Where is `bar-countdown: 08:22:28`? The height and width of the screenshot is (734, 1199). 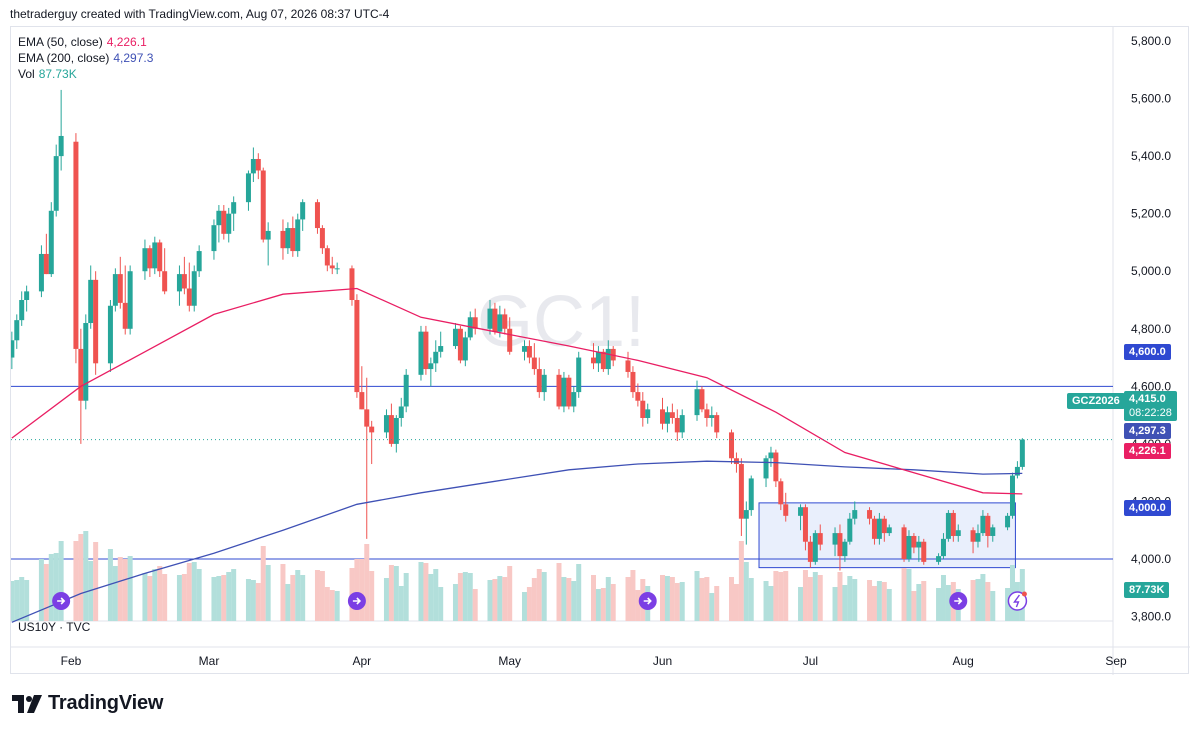 bar-countdown: 08:22:28 is located at coordinates (1150, 413).